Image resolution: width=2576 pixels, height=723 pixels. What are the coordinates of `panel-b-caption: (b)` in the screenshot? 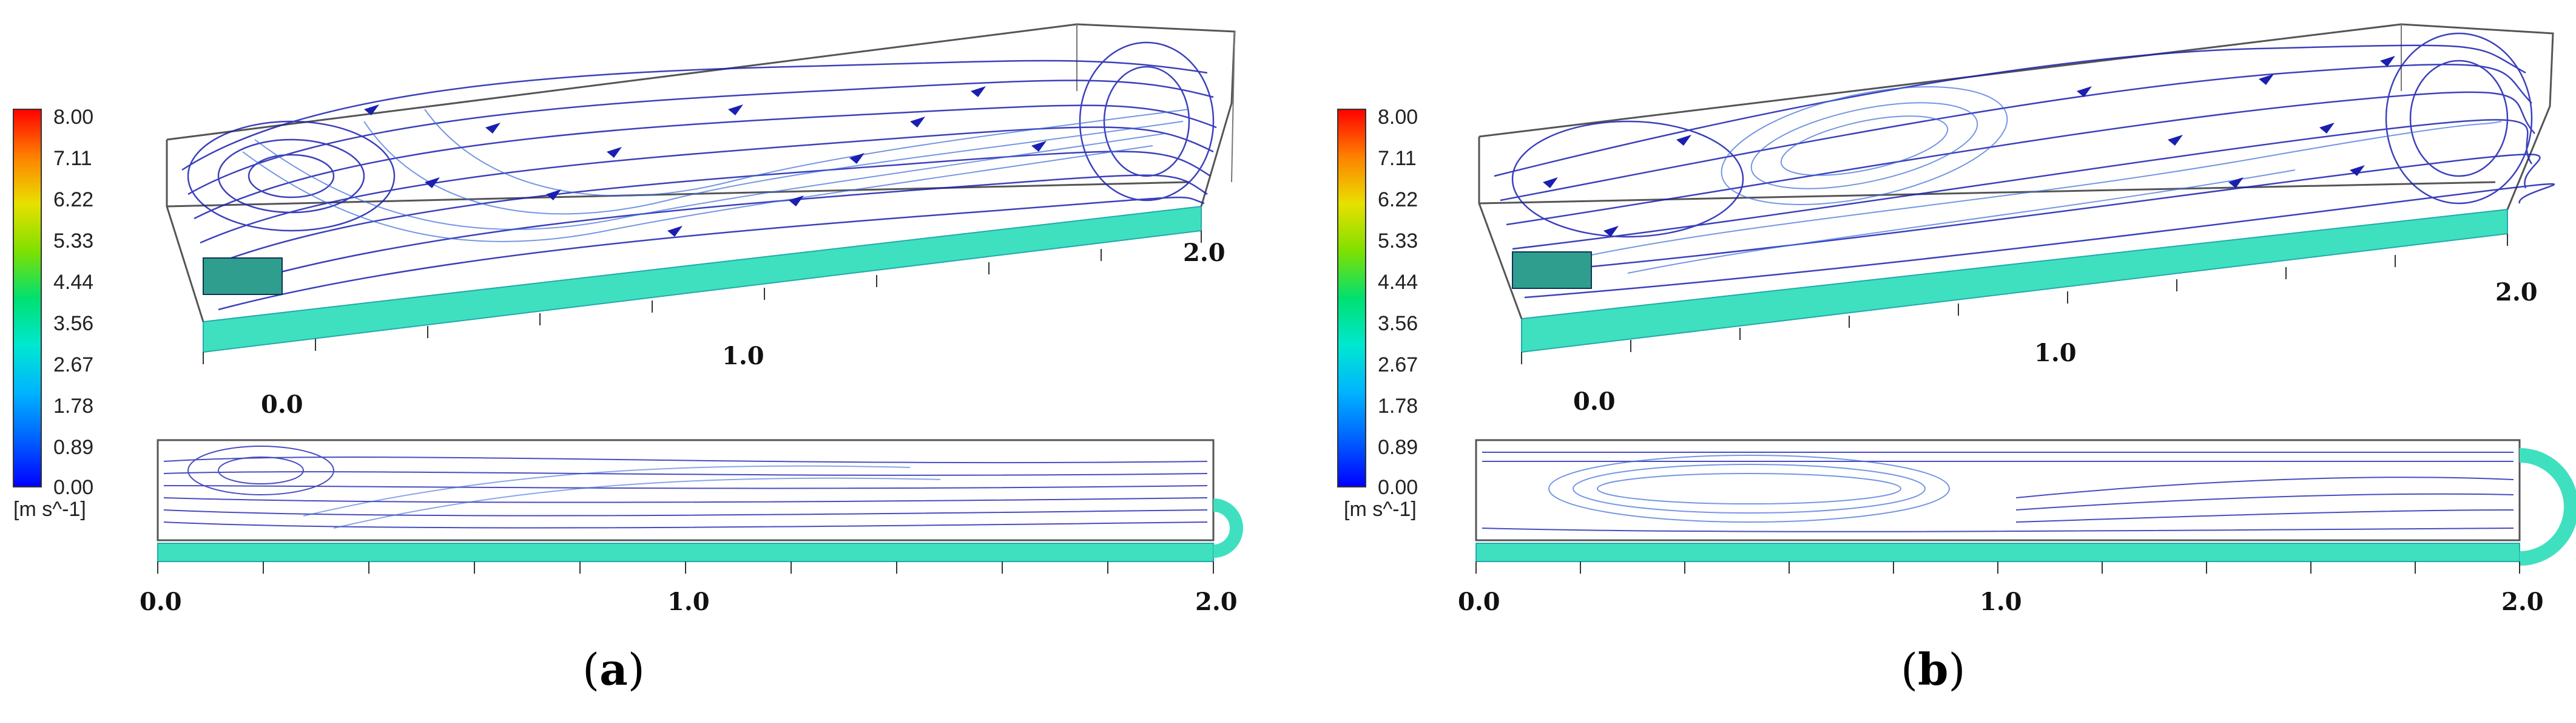 It's located at (1933, 669).